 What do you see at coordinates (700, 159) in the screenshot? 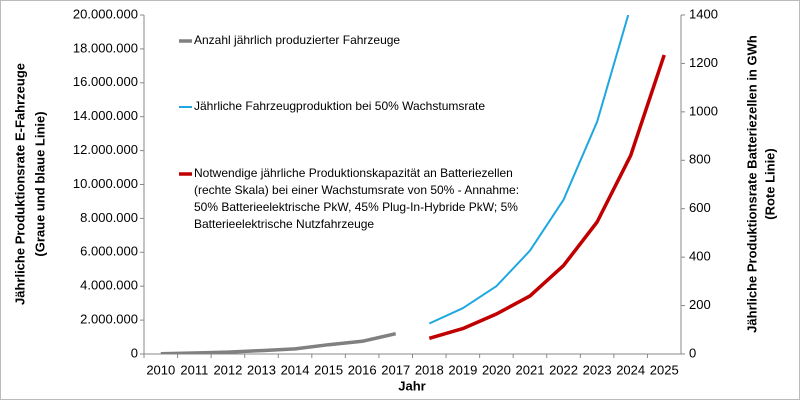
I see `y2-tick-label: 800` at bounding box center [700, 159].